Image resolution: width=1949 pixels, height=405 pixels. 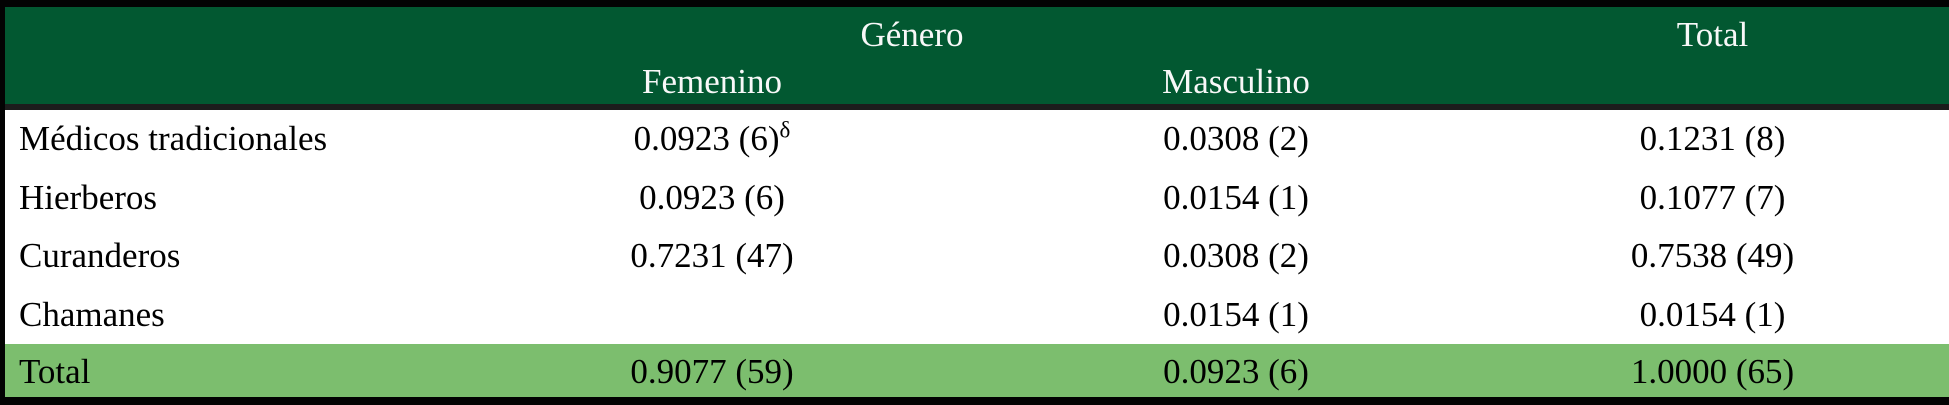 I want to click on cell-value: 0.0923 (6), so click(x=706, y=139).